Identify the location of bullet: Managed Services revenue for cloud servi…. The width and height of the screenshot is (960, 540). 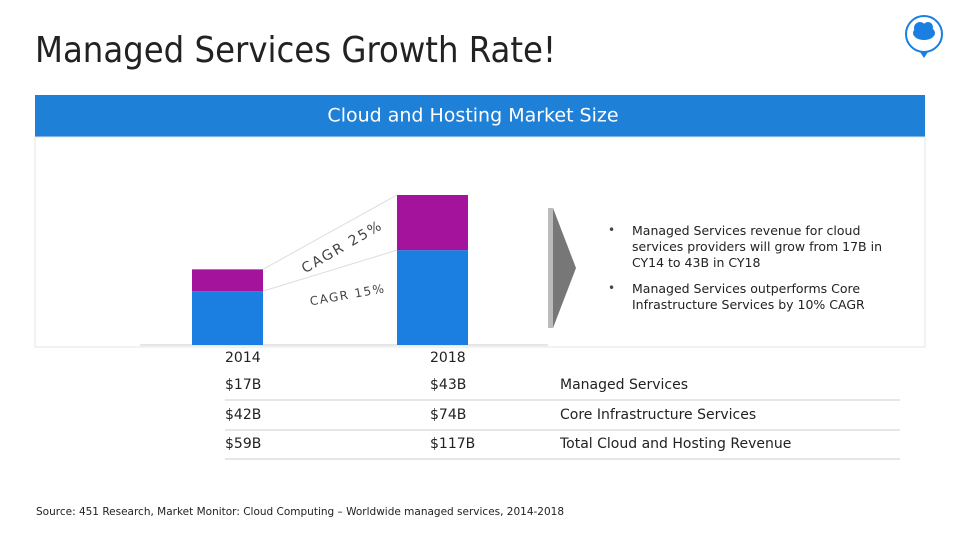
(757, 246).